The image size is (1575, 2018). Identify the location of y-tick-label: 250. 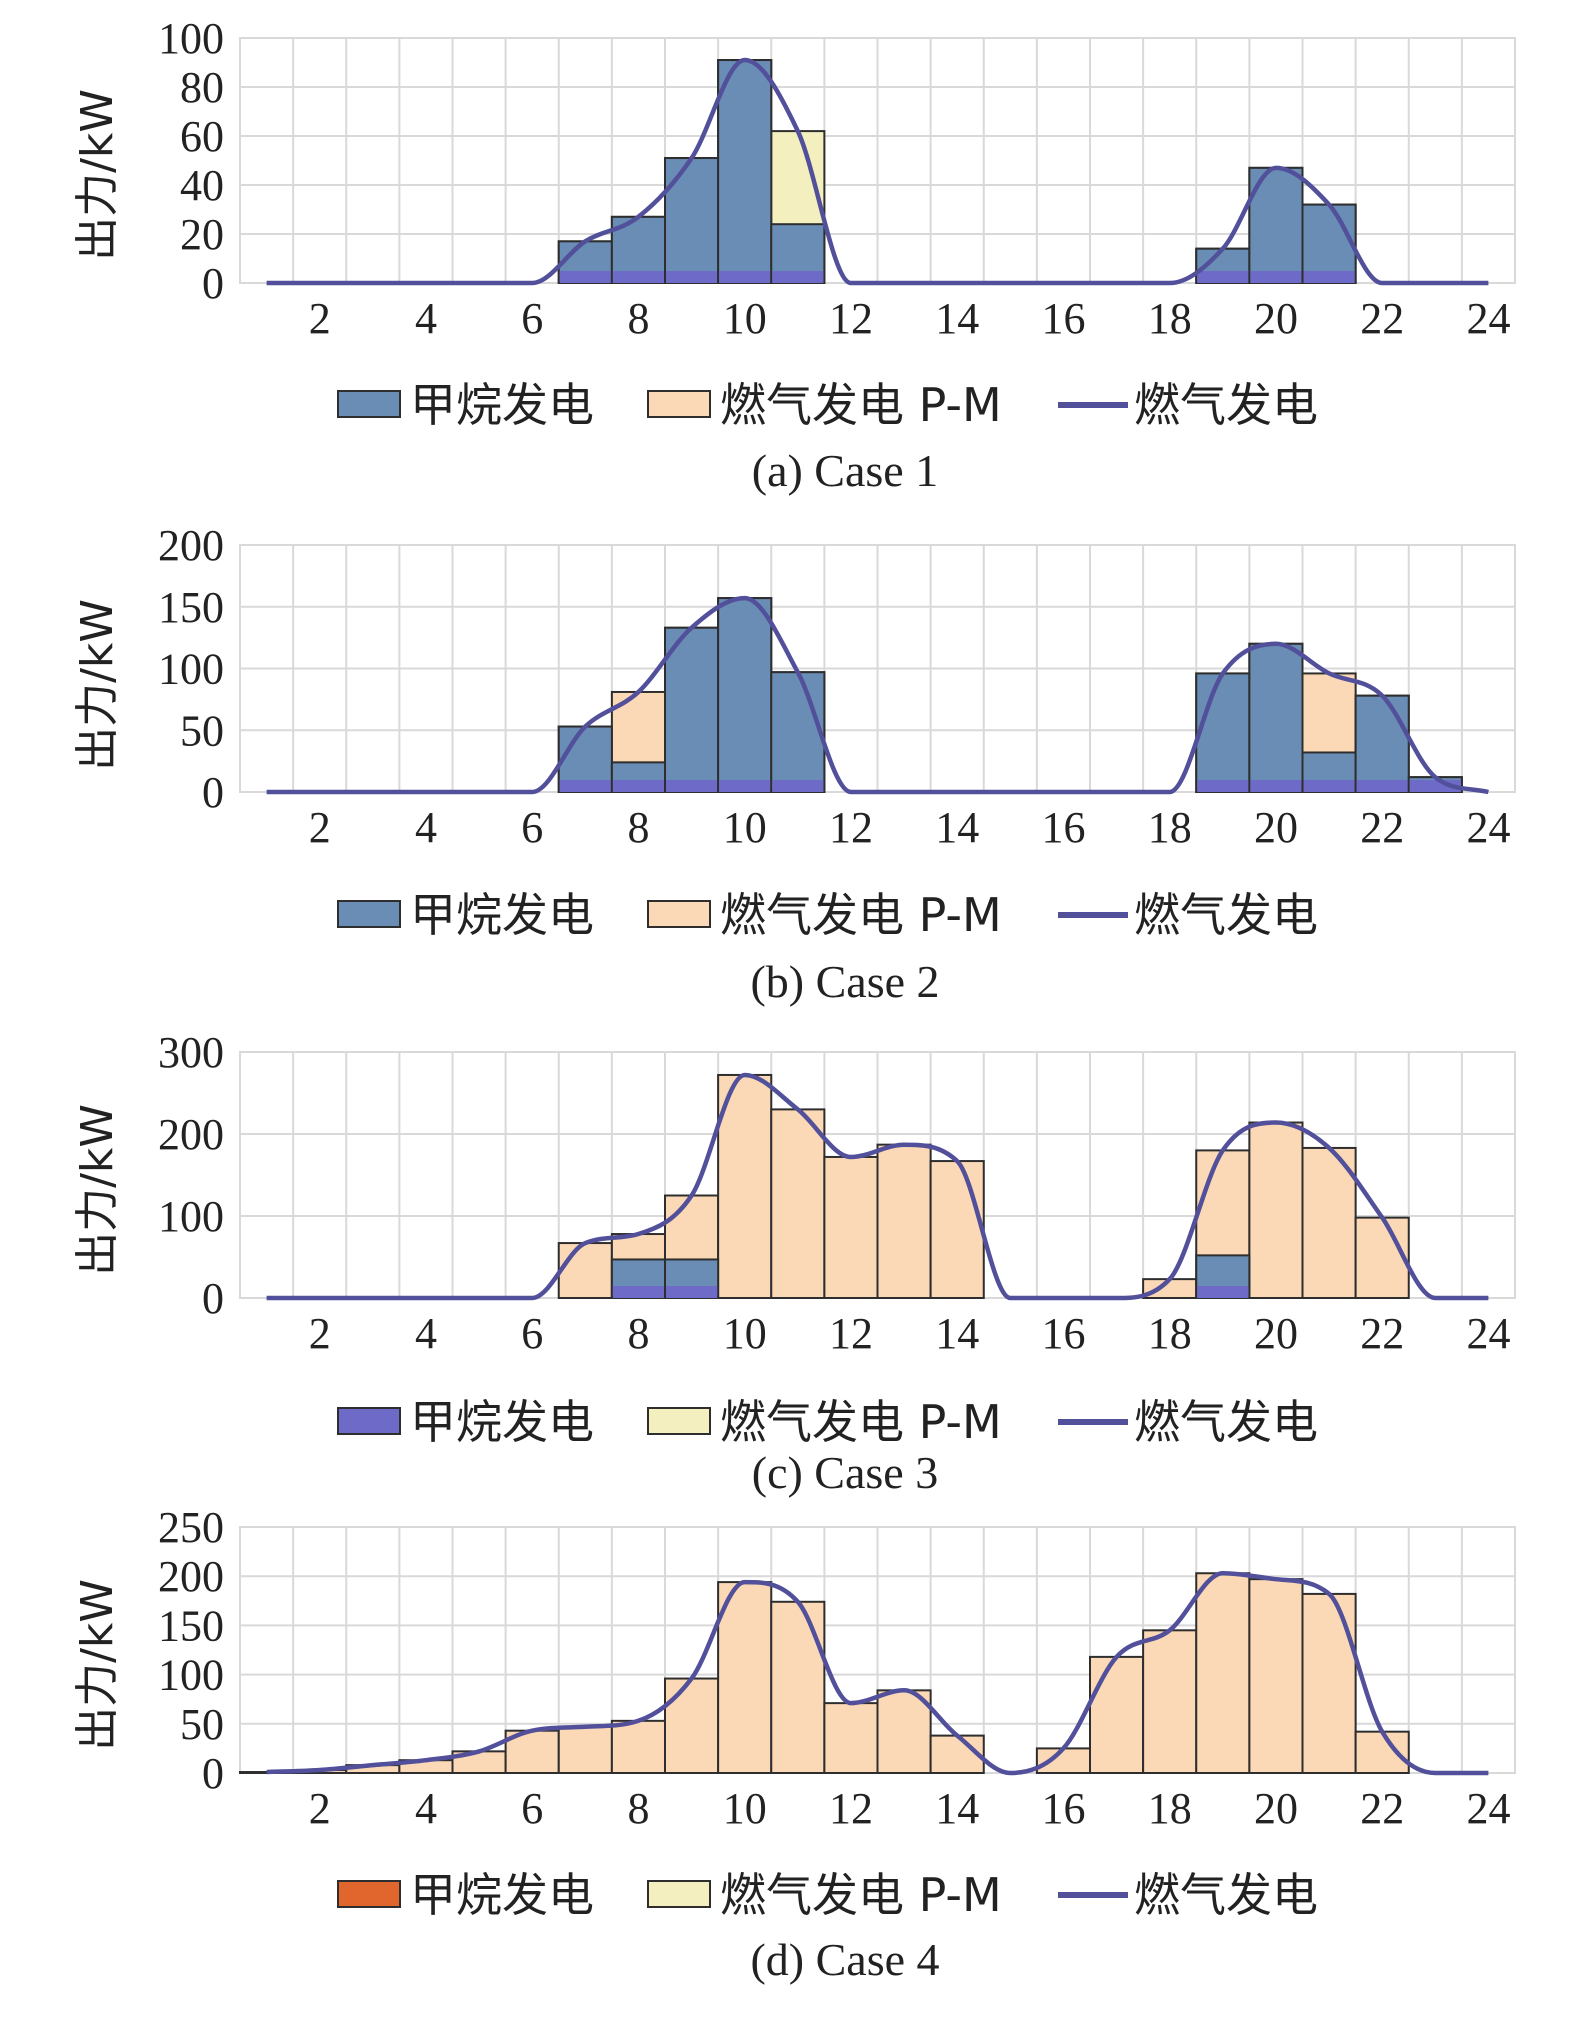
(191, 1527).